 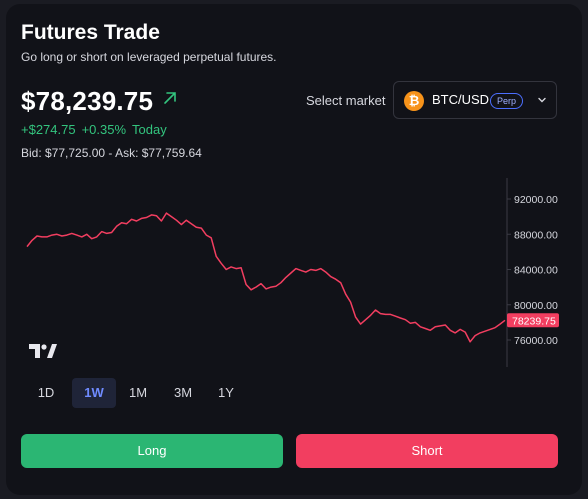 What do you see at coordinates (170, 98) in the screenshot?
I see `arrow-up-right-icon` at bounding box center [170, 98].